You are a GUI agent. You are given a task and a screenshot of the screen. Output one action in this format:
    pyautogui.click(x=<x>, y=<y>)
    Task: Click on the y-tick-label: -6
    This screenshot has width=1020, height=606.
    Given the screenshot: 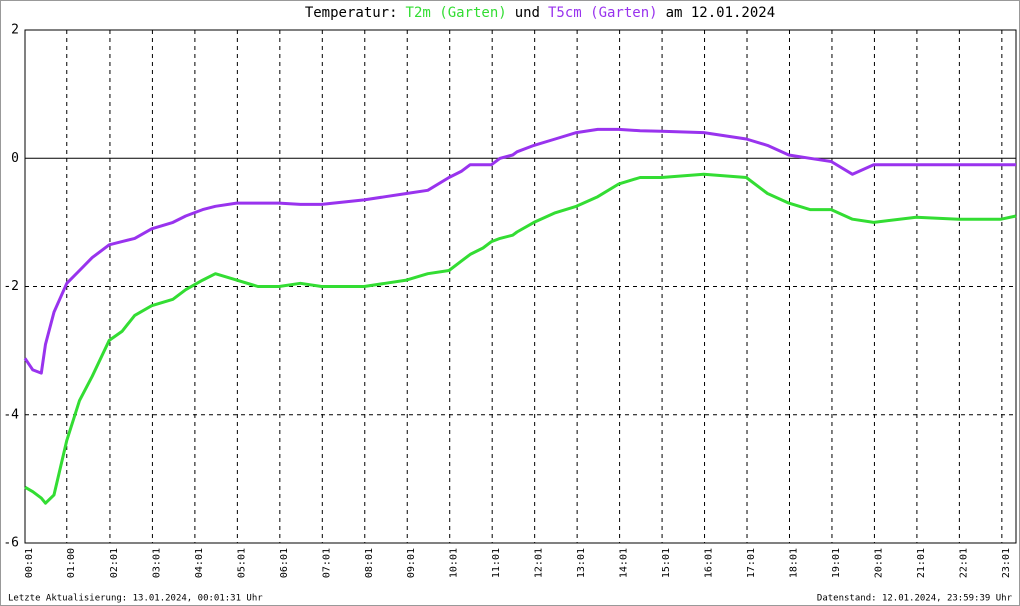 What is the action you would take?
    pyautogui.click(x=11, y=543)
    